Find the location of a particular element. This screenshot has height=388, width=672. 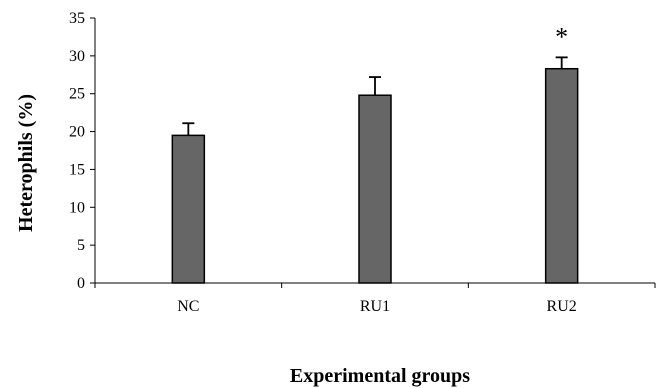

x-axis-title: Experimental groups is located at coordinates (380, 376).